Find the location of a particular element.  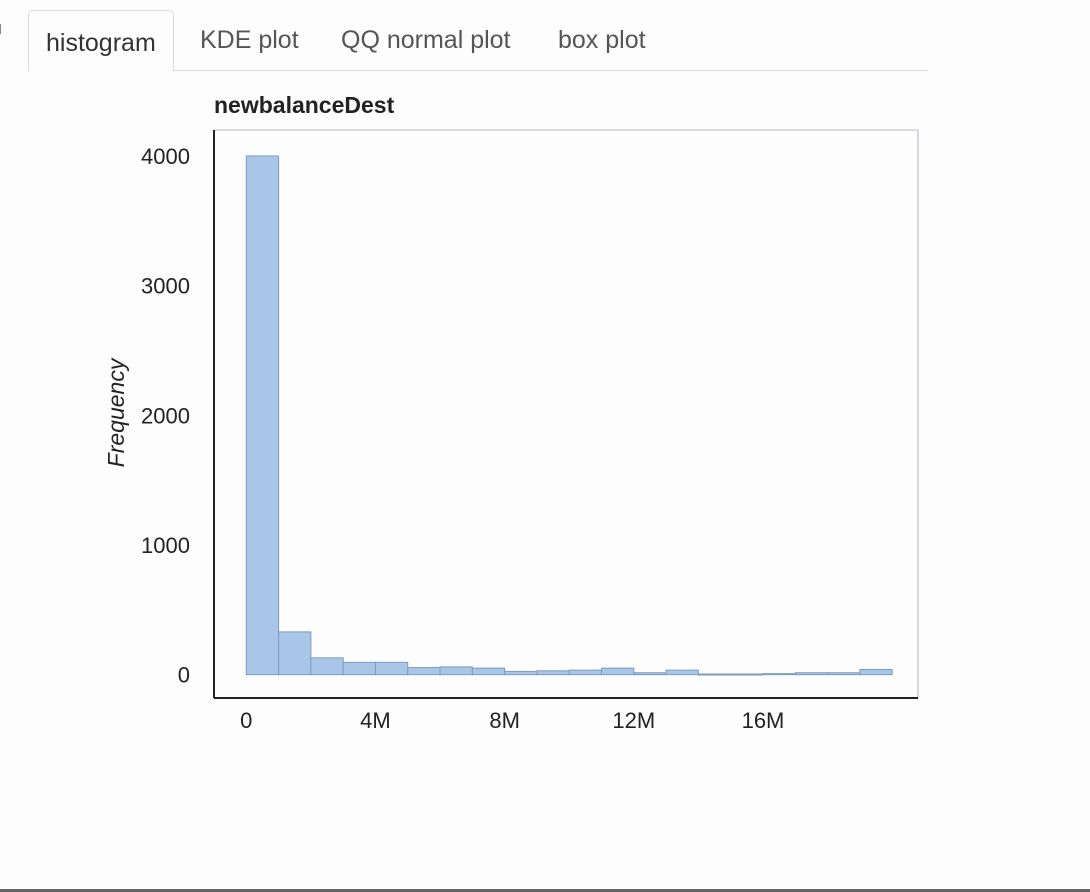

chart-title: newbalanceDest is located at coordinates (304, 105).